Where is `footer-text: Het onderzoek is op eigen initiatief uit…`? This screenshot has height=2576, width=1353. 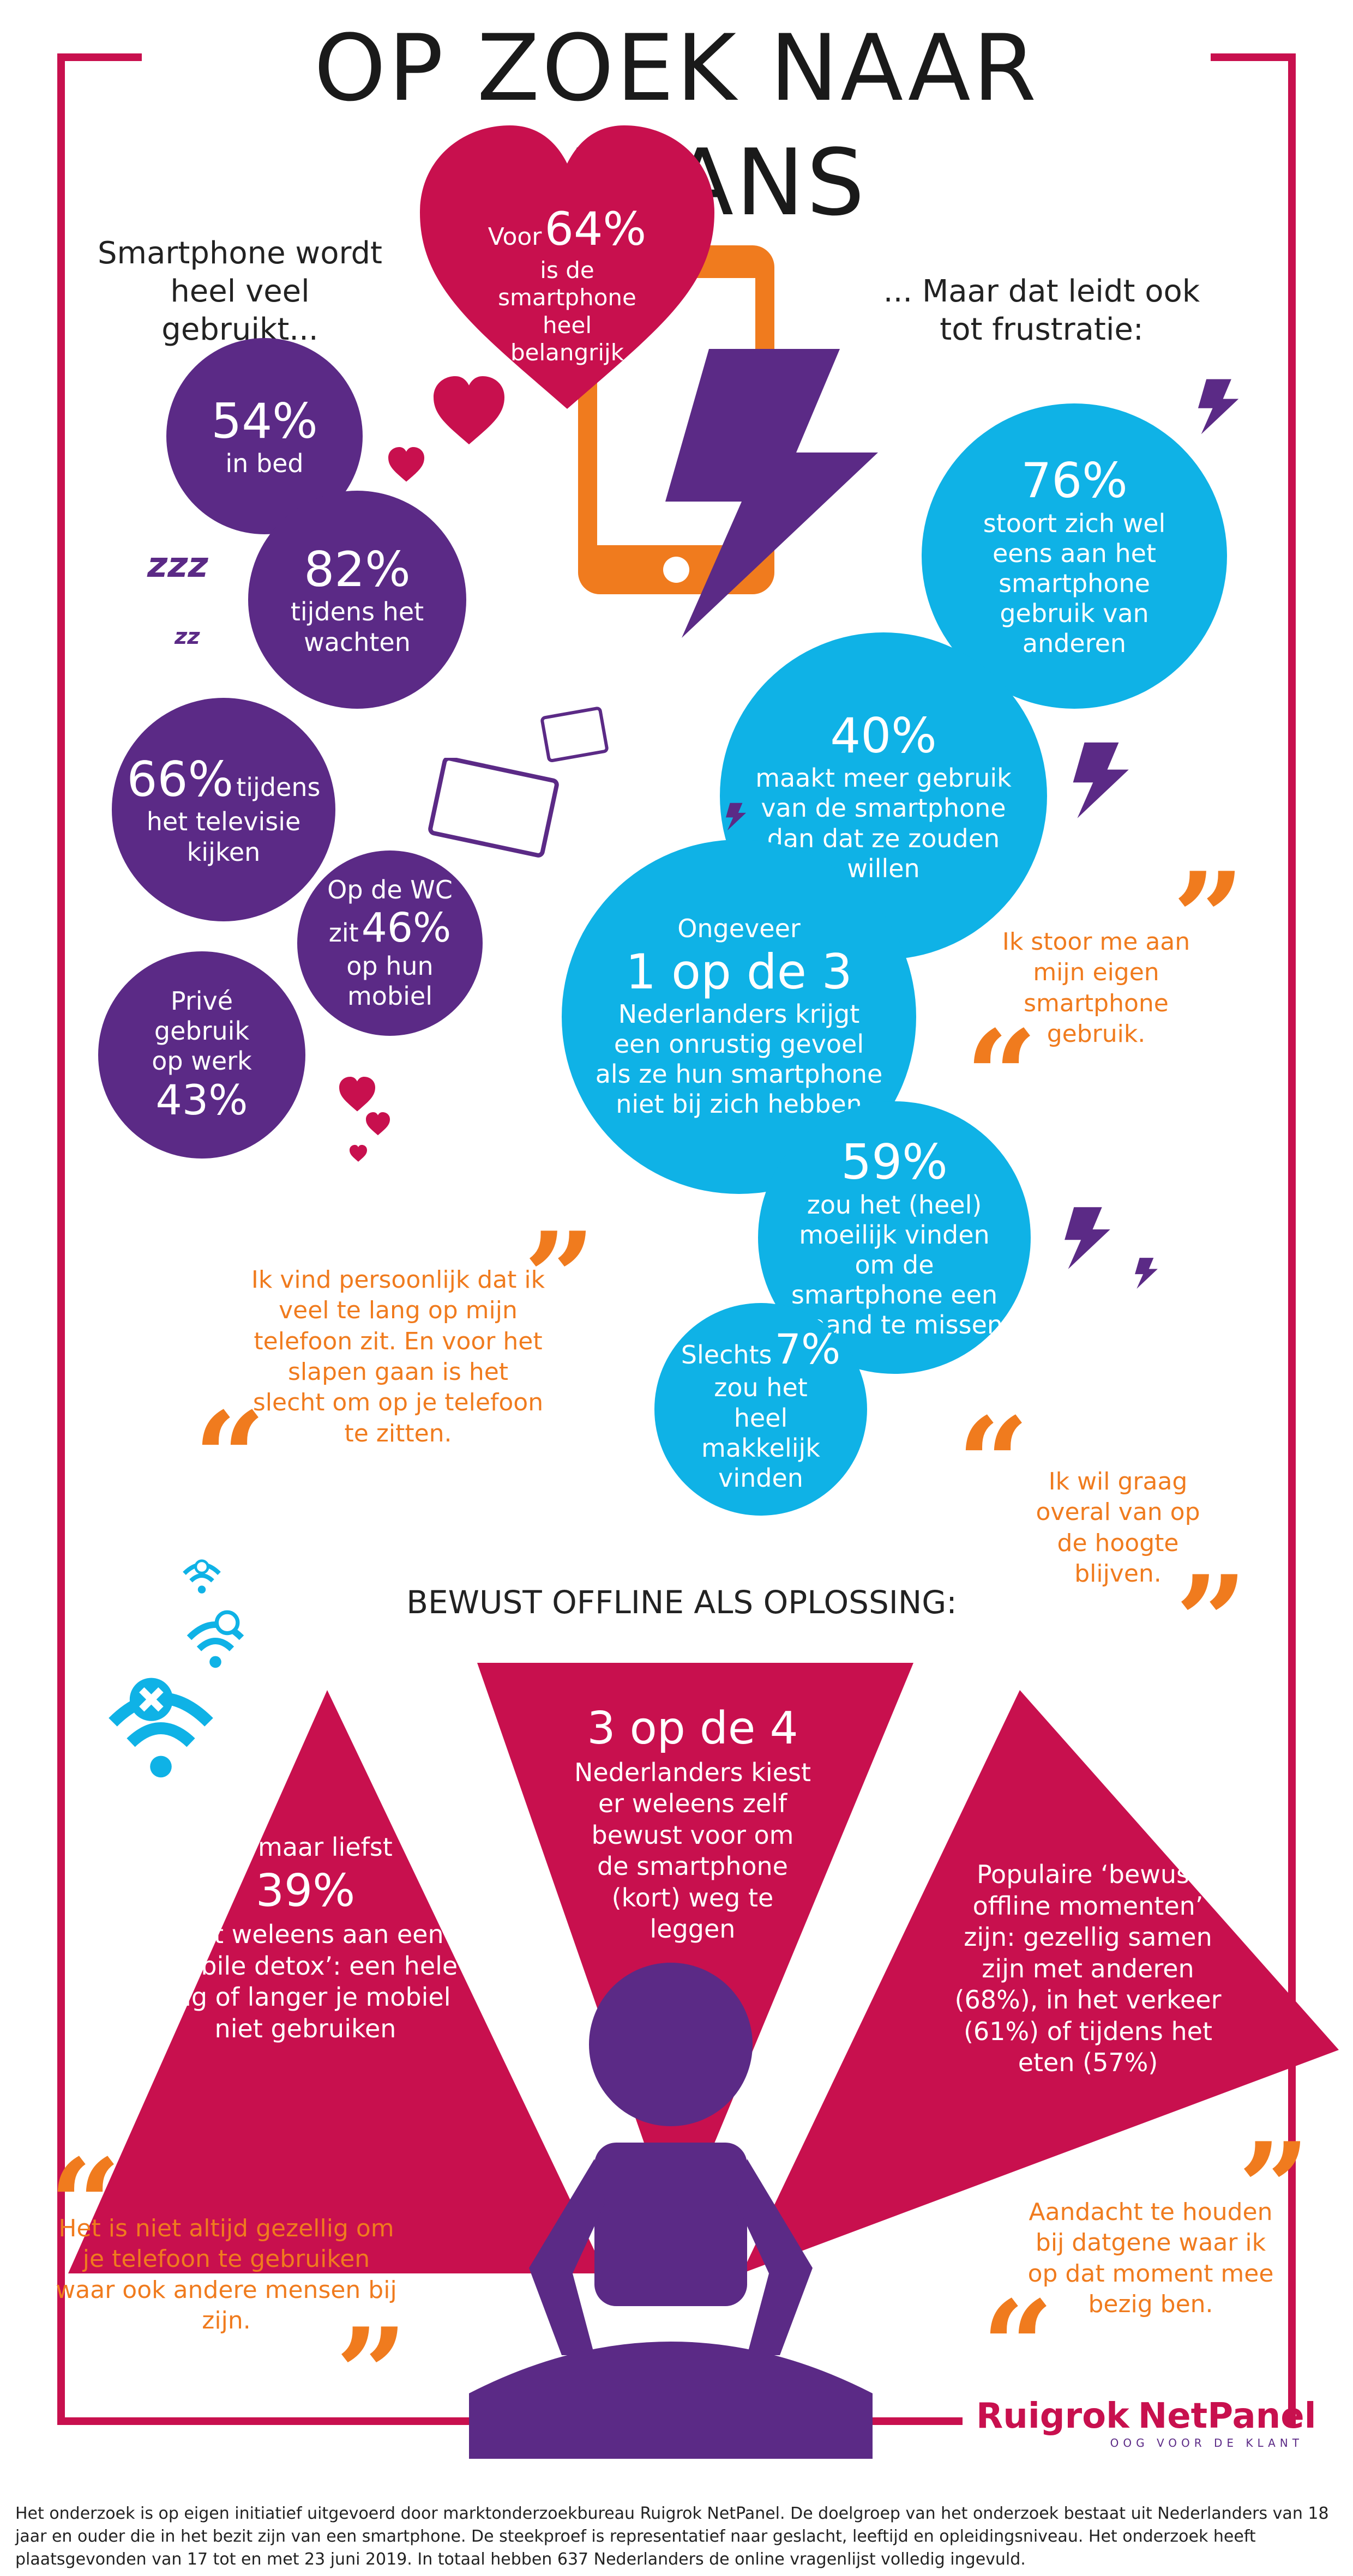 footer-text: Het onderzoek is op eigen initiatief uit… is located at coordinates (672, 2536).